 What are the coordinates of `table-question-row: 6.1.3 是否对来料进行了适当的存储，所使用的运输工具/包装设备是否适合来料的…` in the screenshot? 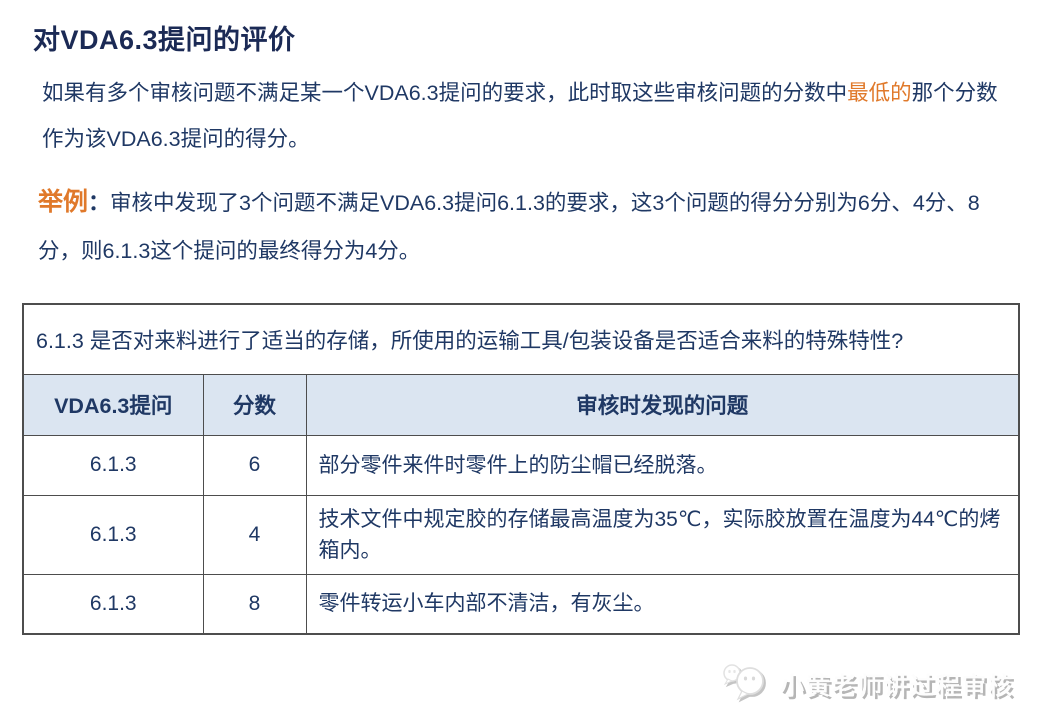 It's located at (521, 339).